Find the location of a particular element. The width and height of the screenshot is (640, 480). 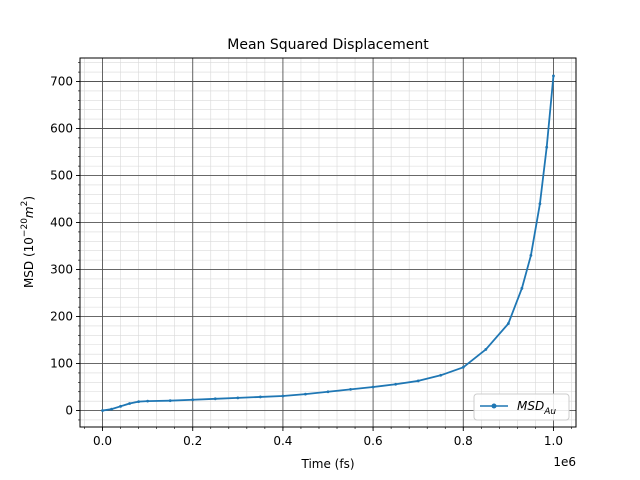

x-tick-label: 0.0 is located at coordinates (102, 441).